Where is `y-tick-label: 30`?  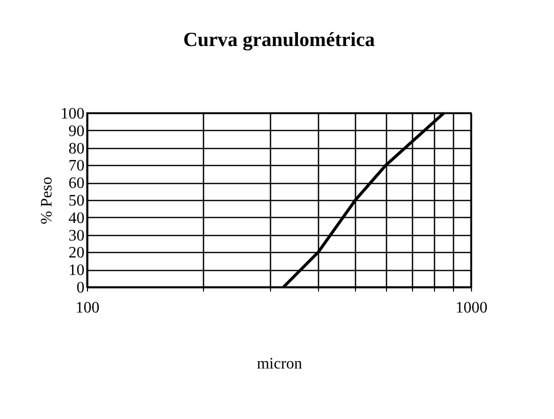
y-tick-label: 30 is located at coordinates (76, 235).